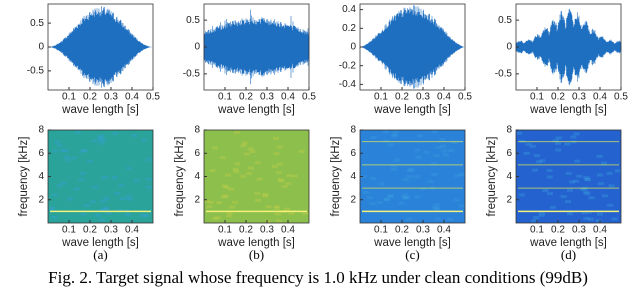  I want to click on y-tick-label: 0.4, so click(349, 9).